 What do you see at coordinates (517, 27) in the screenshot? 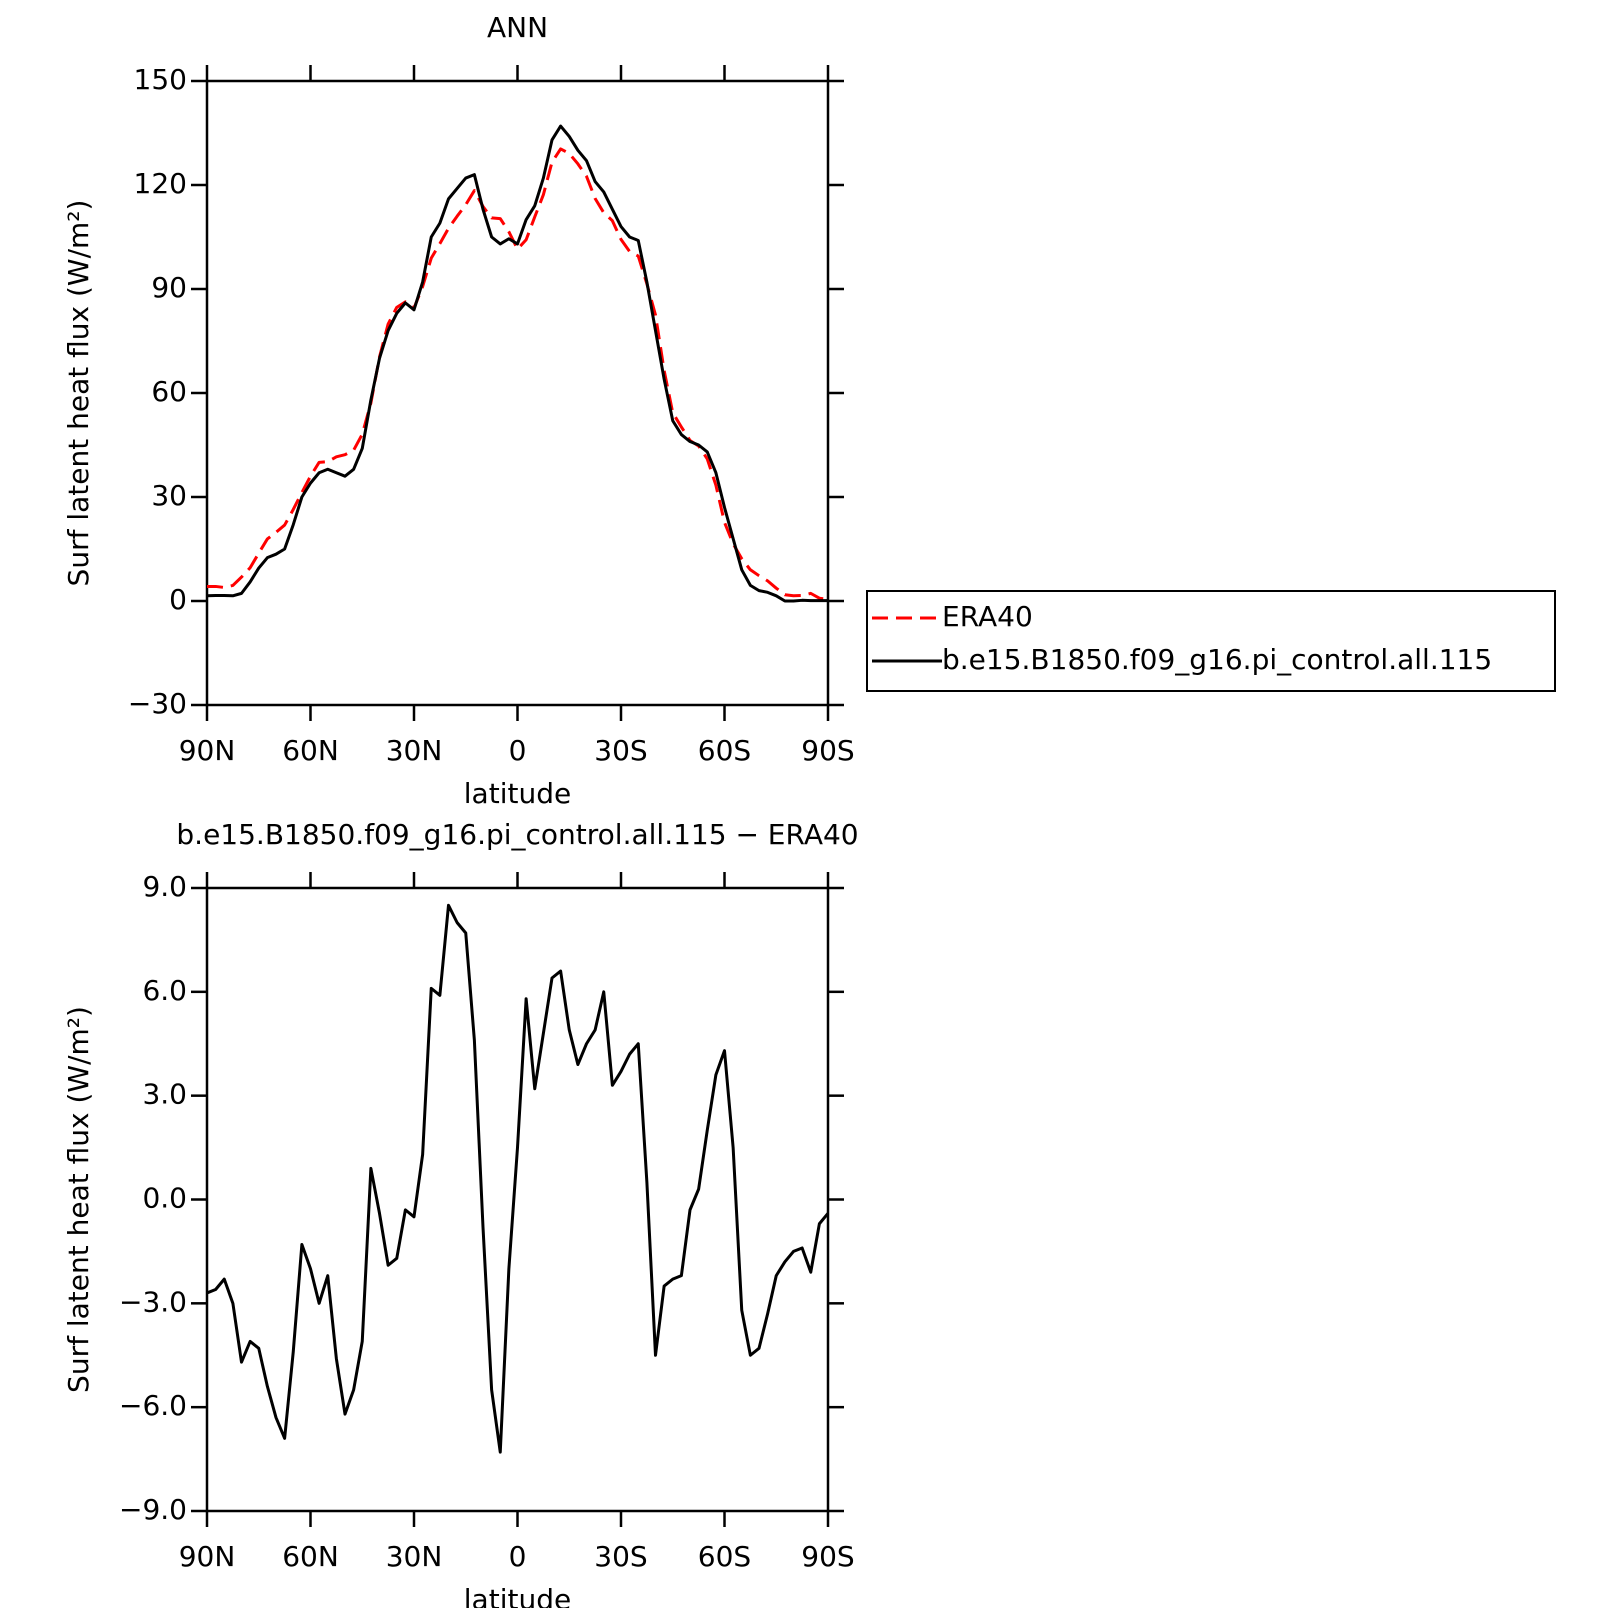
I see `chart-title: ANN` at bounding box center [517, 27].